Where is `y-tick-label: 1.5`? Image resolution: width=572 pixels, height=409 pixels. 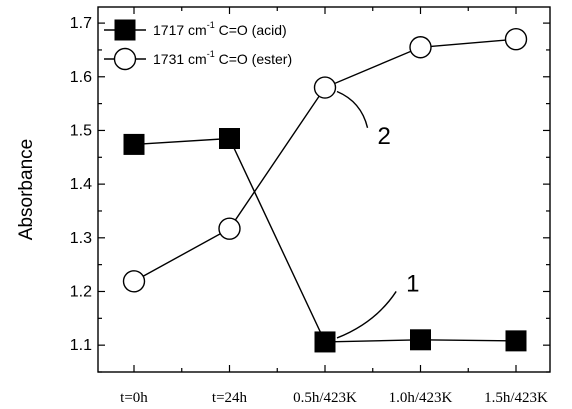 y-tick-label: 1.5 is located at coordinates (81, 130).